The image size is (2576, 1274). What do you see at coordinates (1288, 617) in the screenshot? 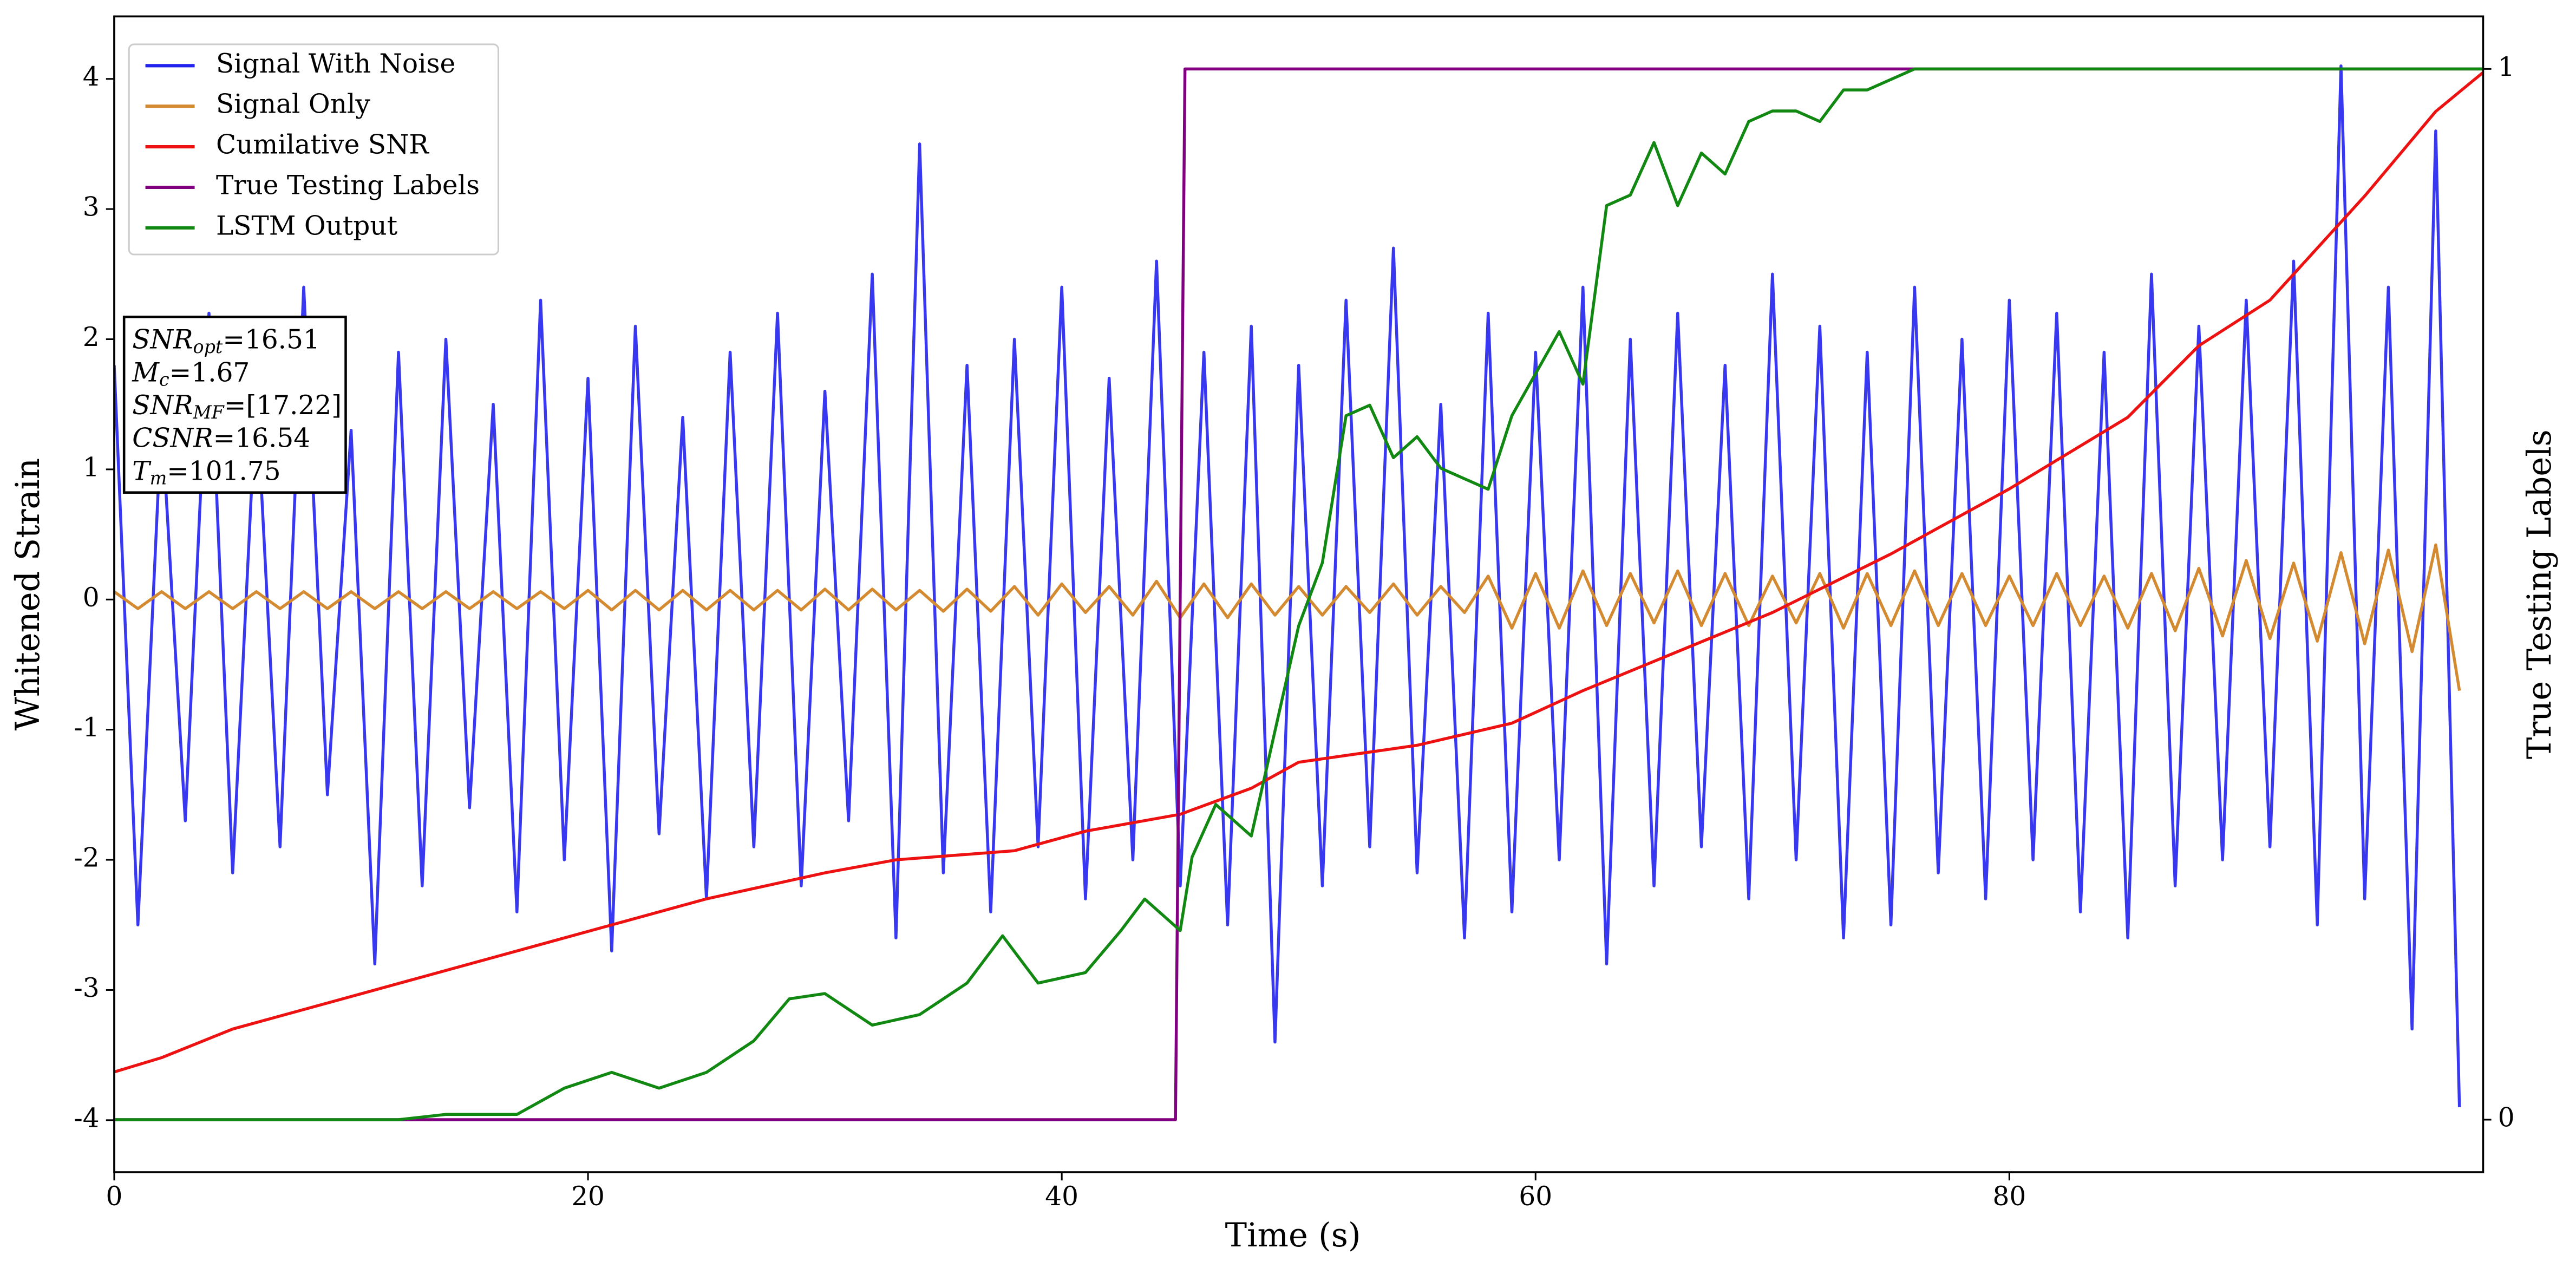
I see `series-line` at bounding box center [1288, 617].